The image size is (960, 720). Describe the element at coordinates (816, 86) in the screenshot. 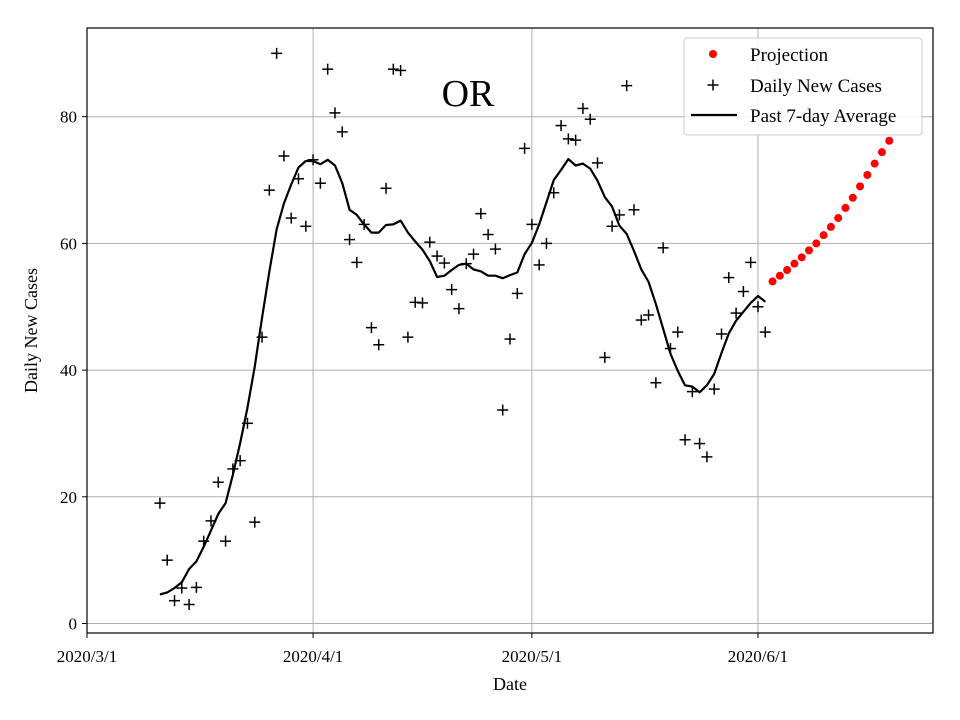

I see `legend-daily-label: Daily New Cases` at that location.